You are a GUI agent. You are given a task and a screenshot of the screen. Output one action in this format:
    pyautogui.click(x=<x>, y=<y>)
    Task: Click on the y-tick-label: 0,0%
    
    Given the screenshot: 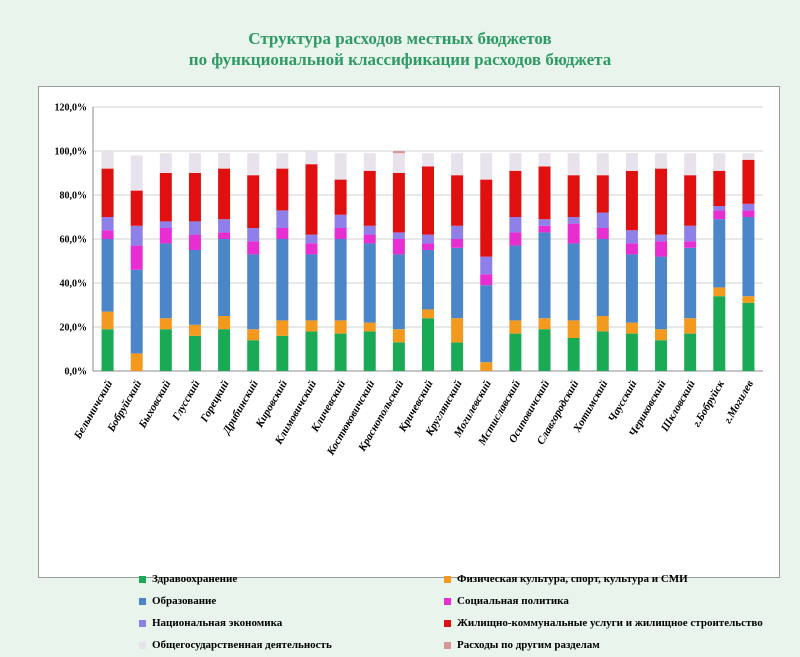 What is the action you would take?
    pyautogui.click(x=76, y=372)
    